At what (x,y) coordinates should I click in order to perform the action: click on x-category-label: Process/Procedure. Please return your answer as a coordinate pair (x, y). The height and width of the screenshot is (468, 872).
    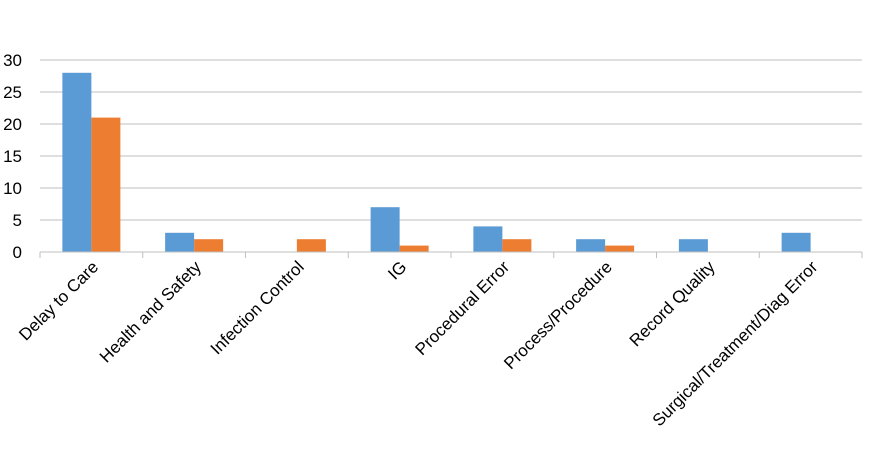
    Looking at the image, I should click on (558, 315).